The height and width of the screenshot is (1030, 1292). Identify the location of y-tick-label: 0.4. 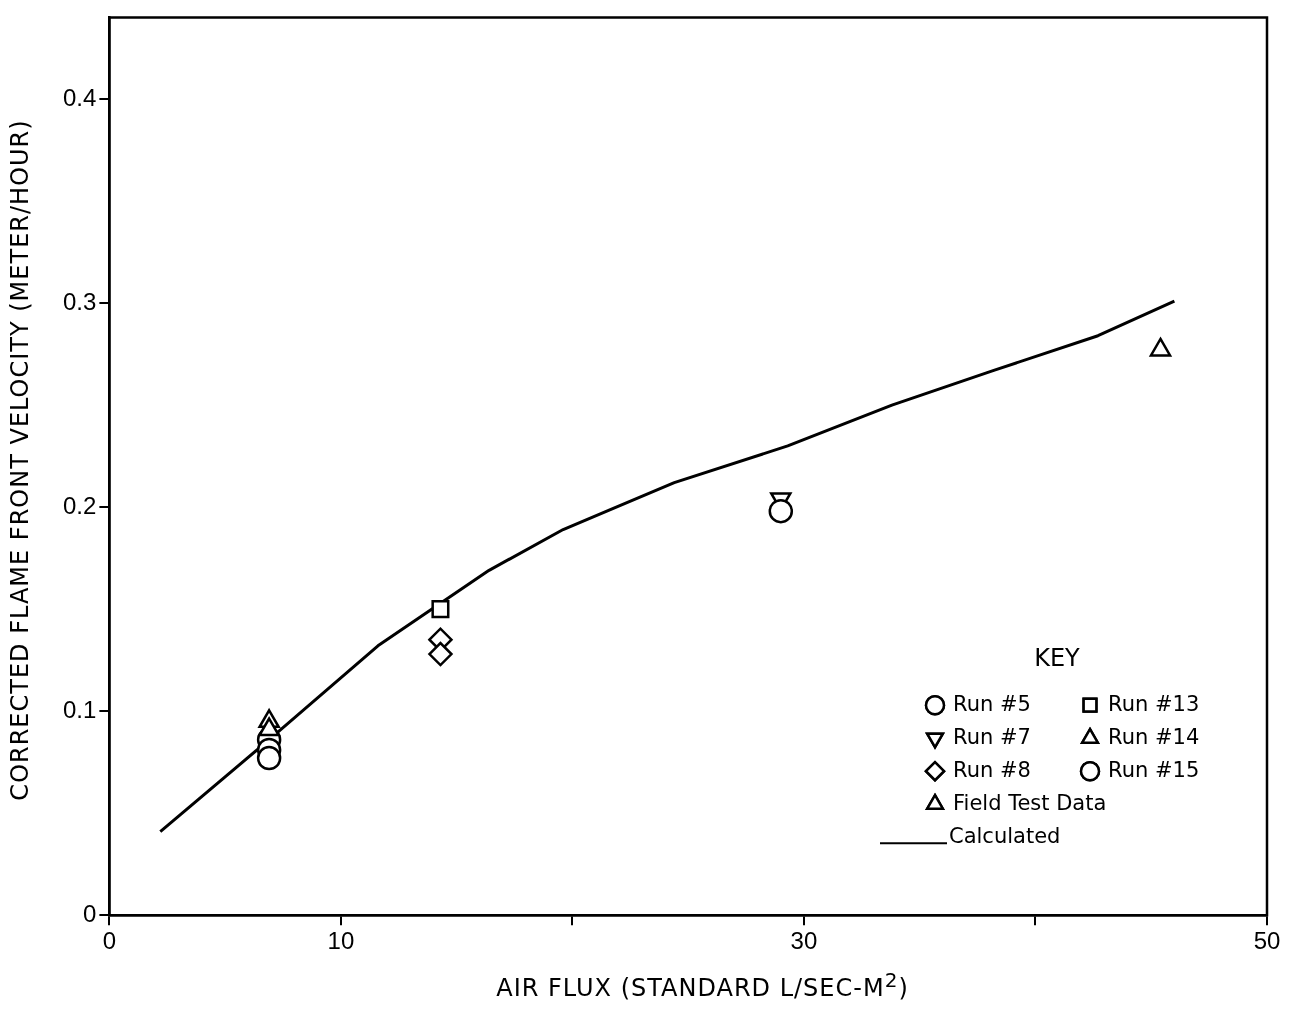
(79, 97).